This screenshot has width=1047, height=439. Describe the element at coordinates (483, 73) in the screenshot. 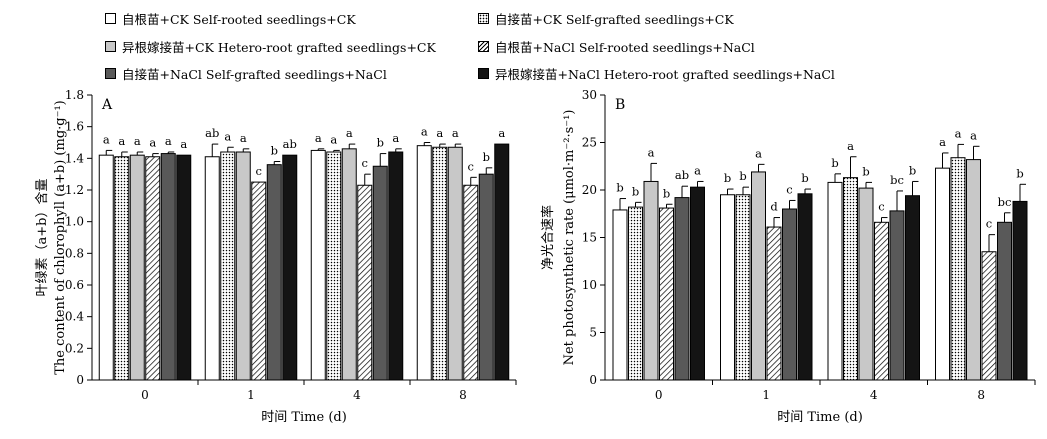

I see `legend-swatch-black` at that location.